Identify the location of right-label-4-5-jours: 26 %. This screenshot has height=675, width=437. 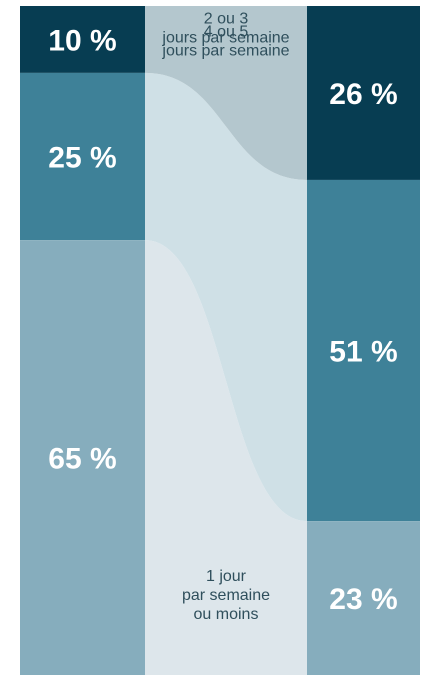
(363, 94).